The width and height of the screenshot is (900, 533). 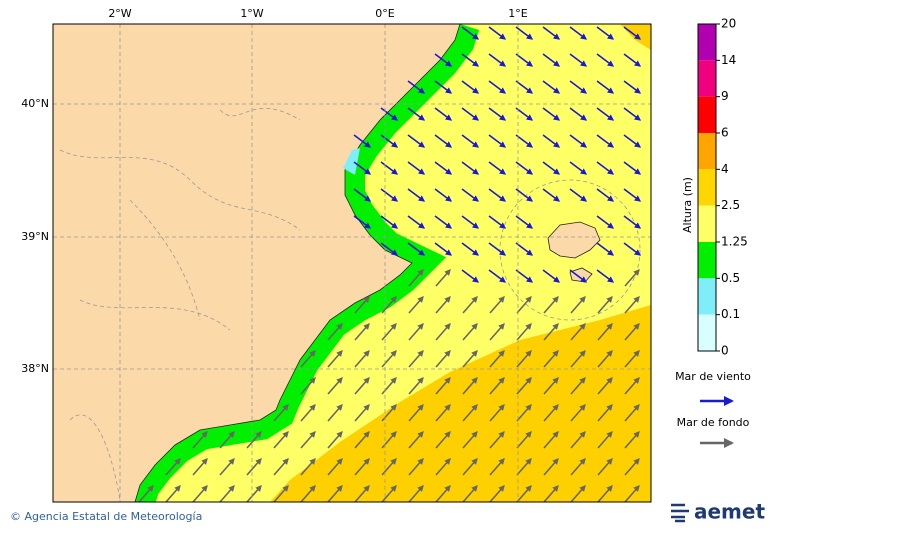 I want to click on colorbar-label: 0, so click(x=725, y=351).